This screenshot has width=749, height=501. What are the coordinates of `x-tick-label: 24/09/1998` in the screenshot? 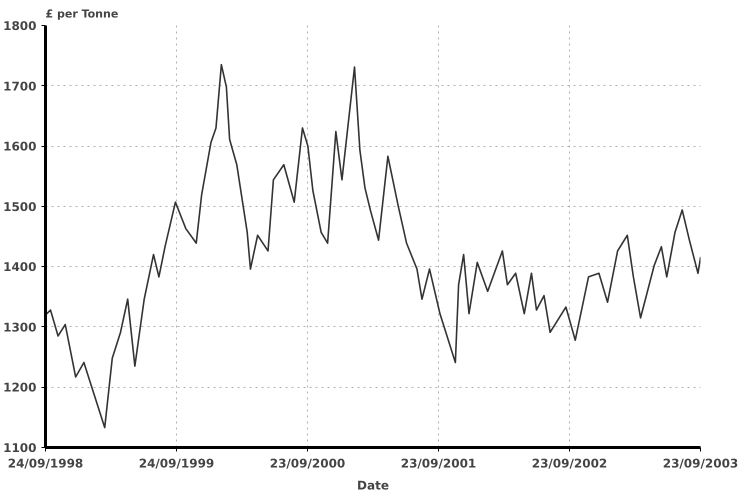 It's located at (46, 463).